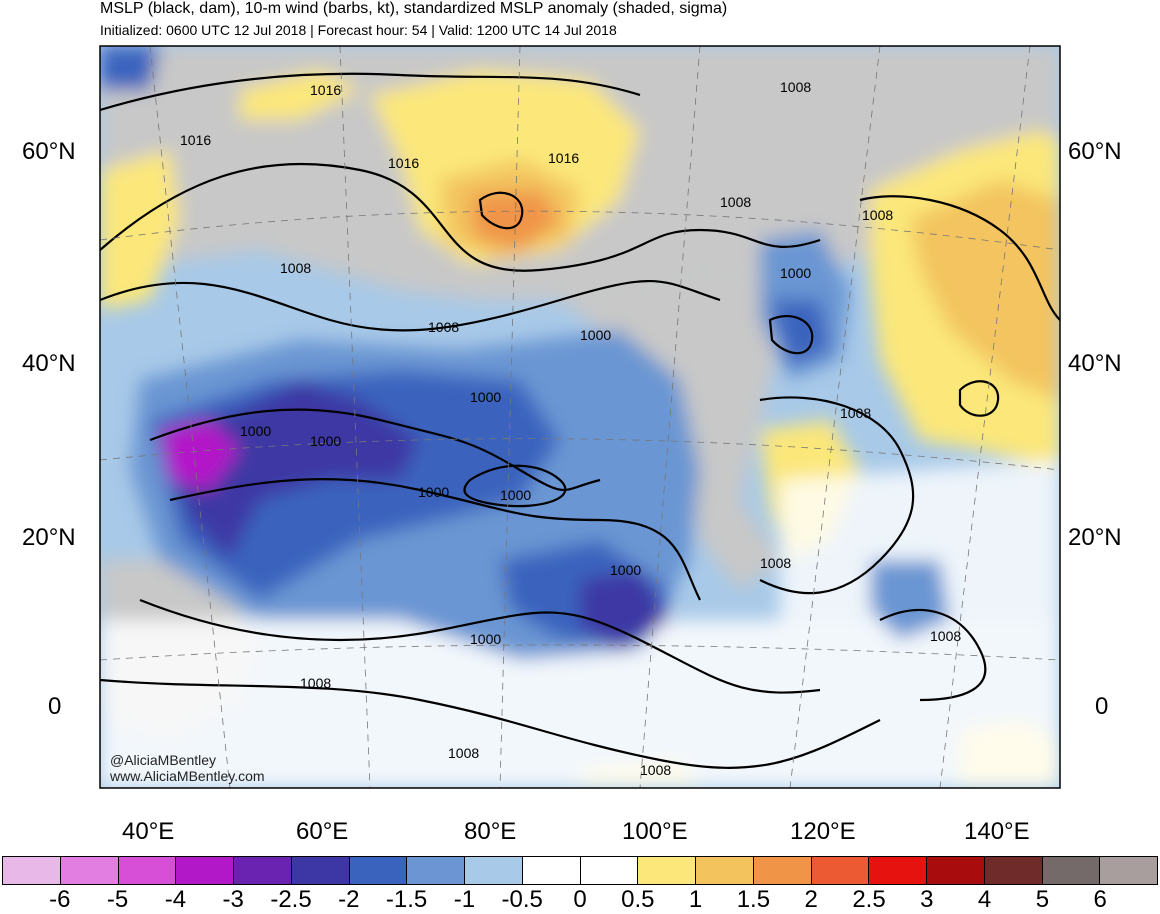  What do you see at coordinates (869, 899) in the screenshot?
I see `colorbar-tick-label: 2.5` at bounding box center [869, 899].